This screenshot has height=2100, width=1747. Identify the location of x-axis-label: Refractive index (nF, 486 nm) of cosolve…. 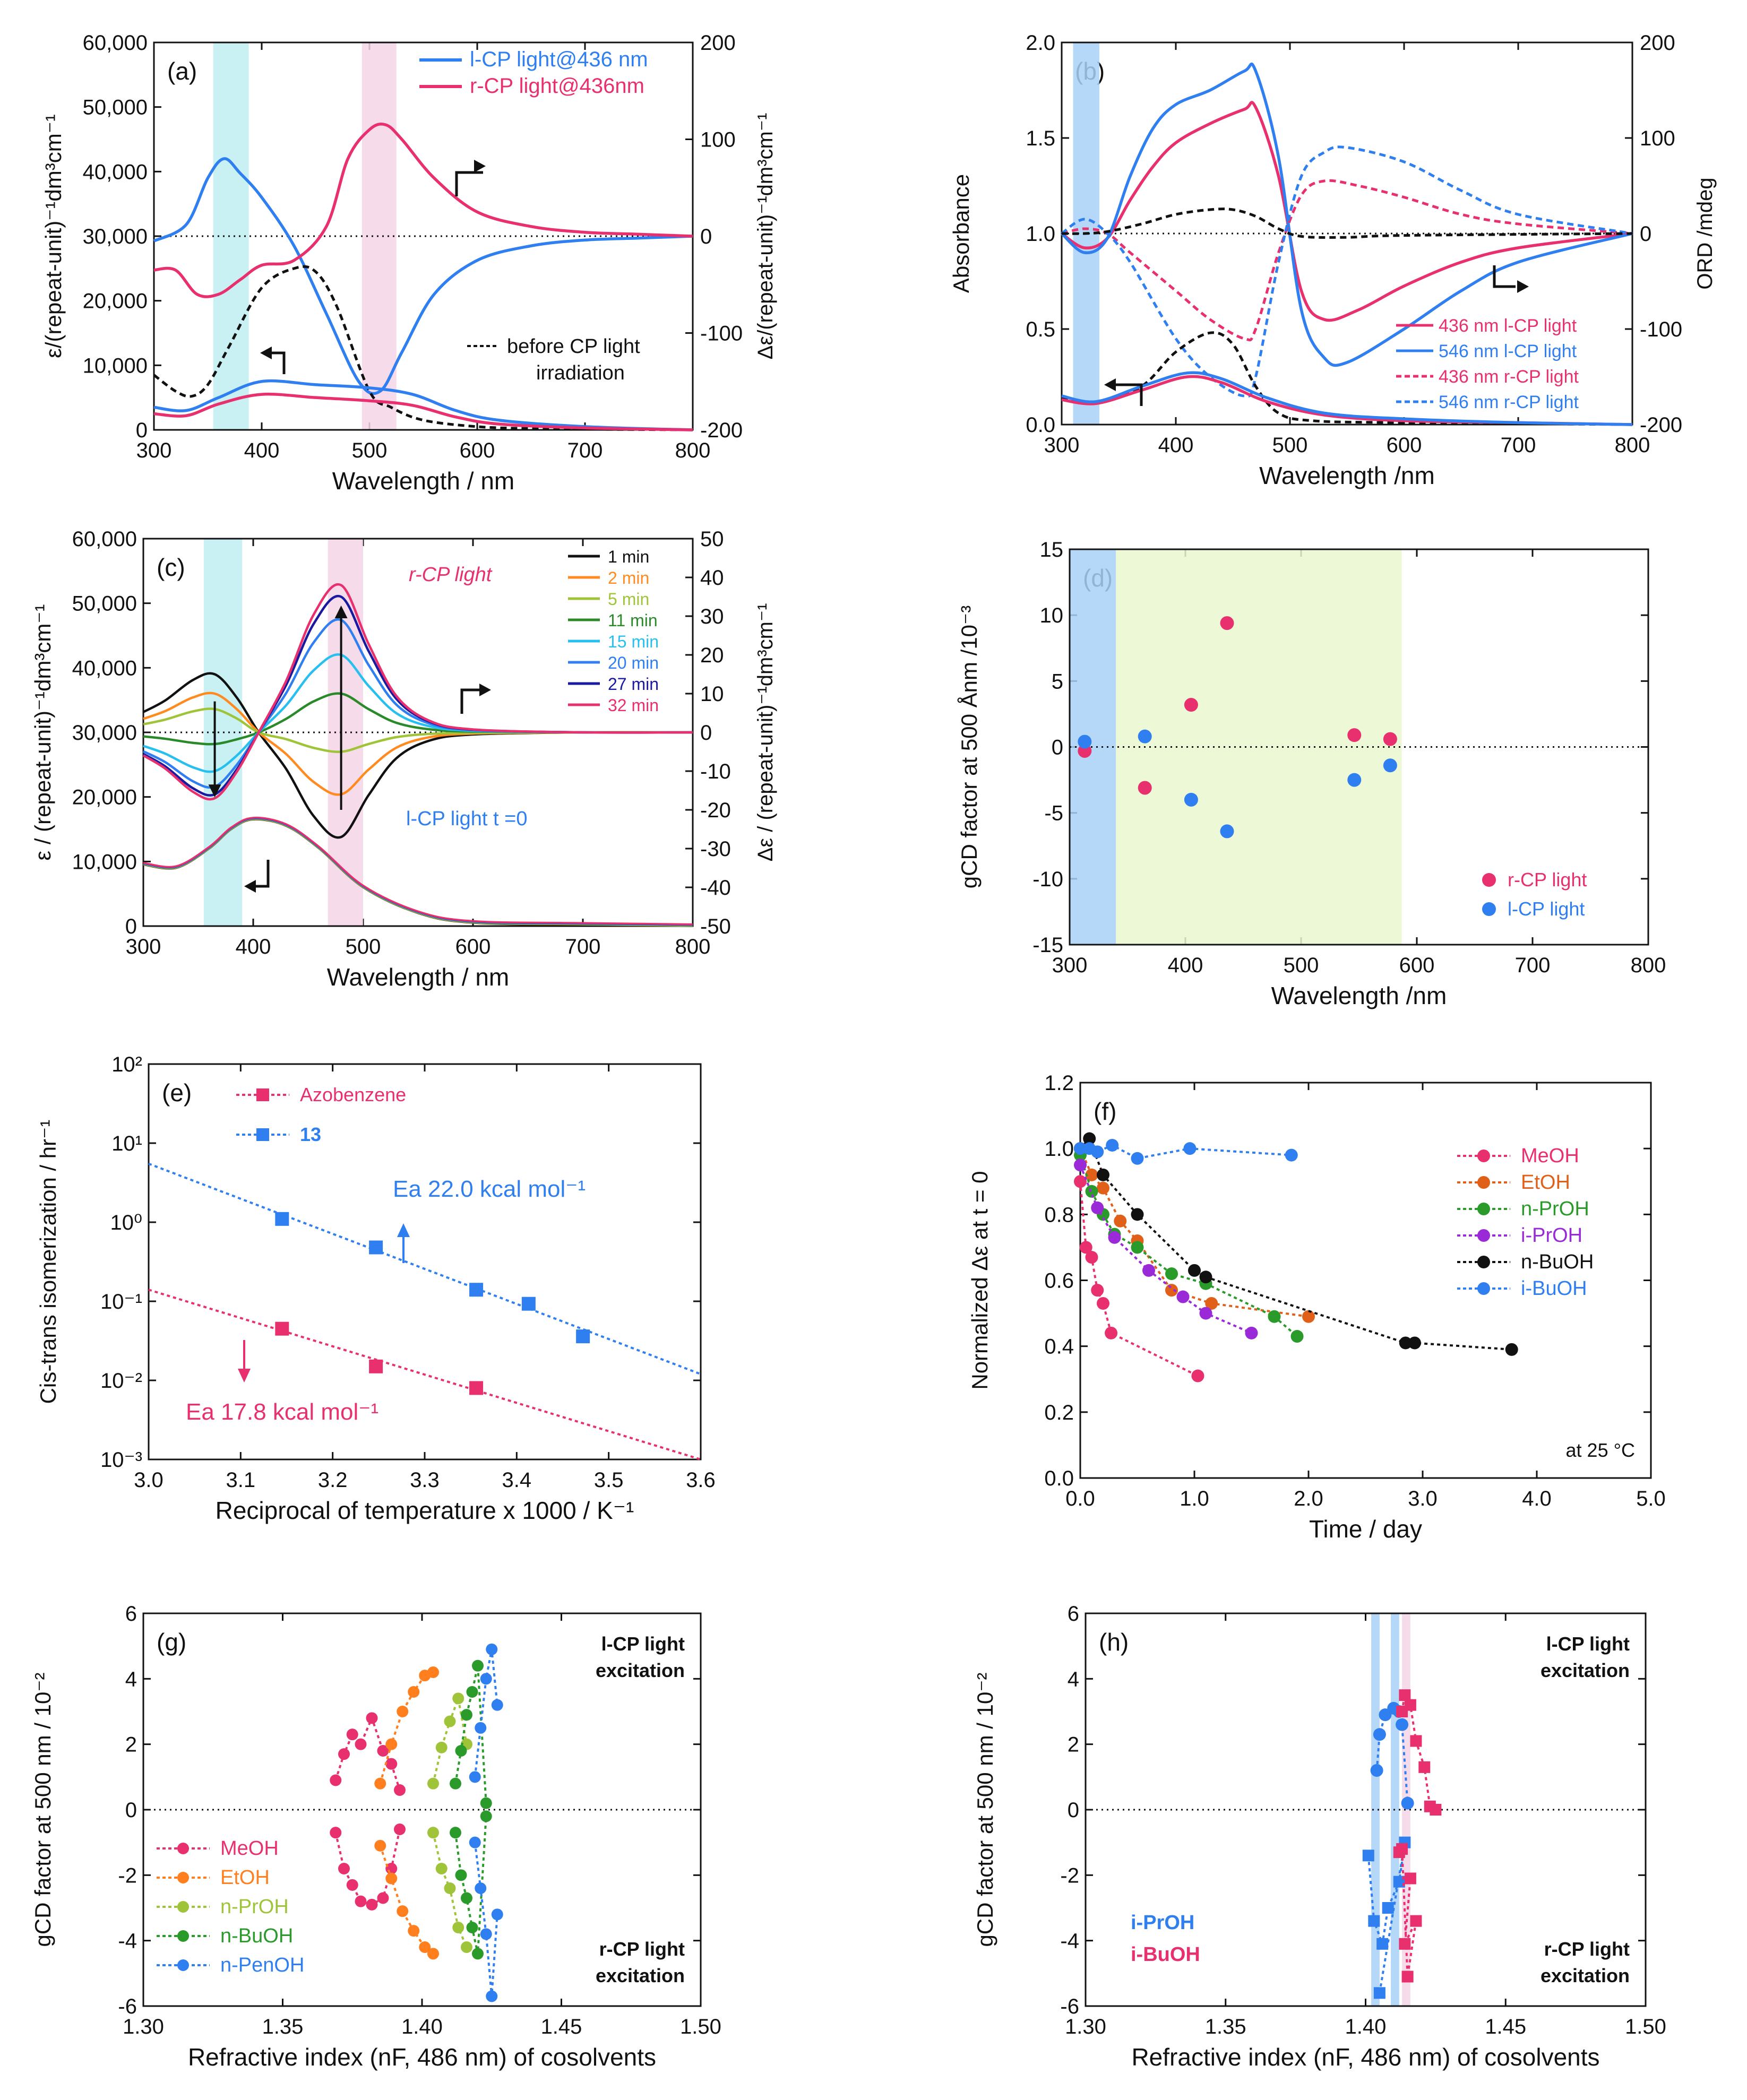
(422, 2057).